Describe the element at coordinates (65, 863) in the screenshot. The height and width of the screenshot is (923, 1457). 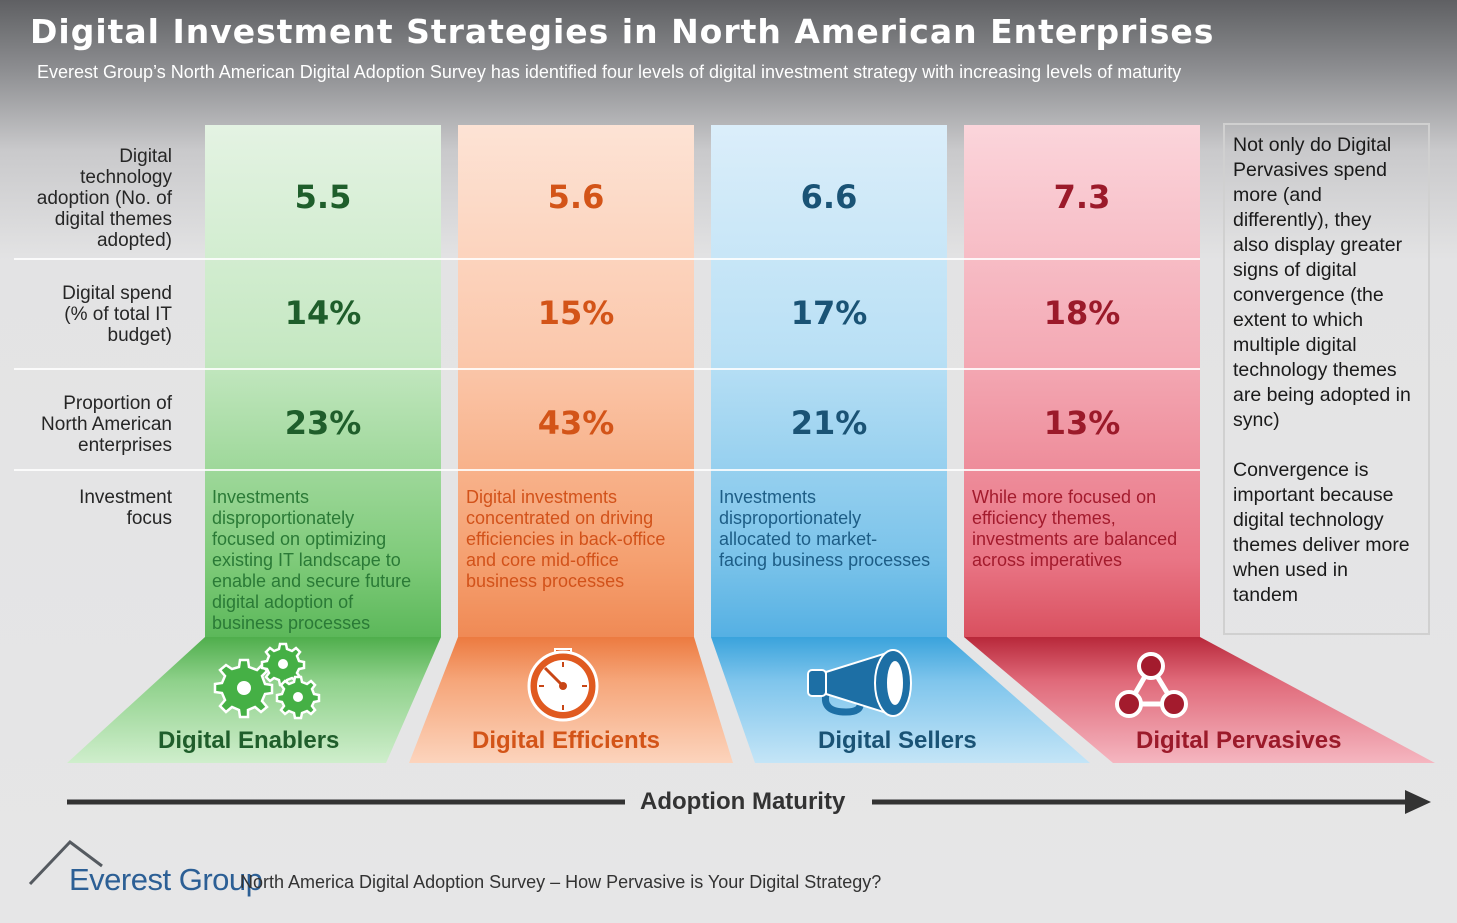
I see `logo-mountain-icon` at that location.